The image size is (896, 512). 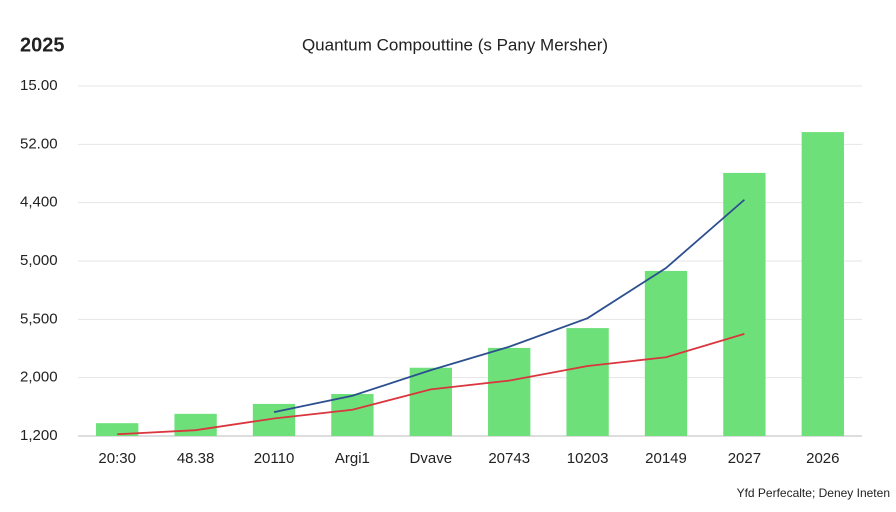 I want to click on chart-title: Quantum Compouttine (s Pany Mersher), so click(x=455, y=44).